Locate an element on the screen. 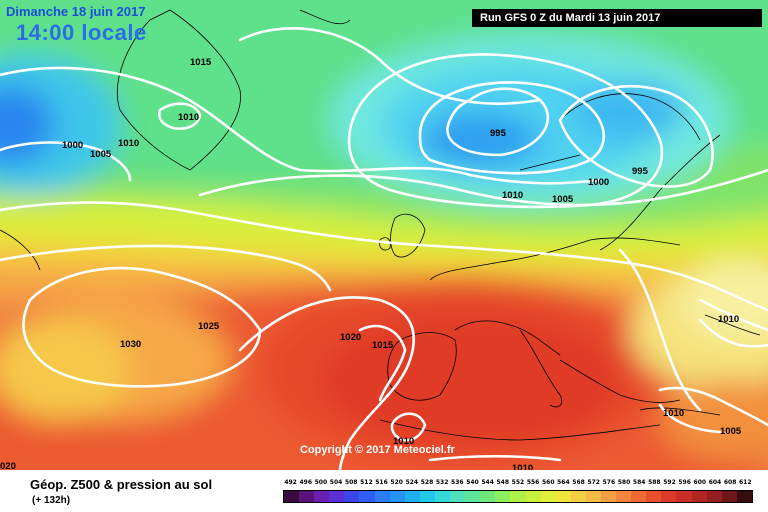 Image resolution: width=768 pixels, height=512 pixels. forecast-date-title: Dimanche 18 juin 2017 is located at coordinates (76, 11).